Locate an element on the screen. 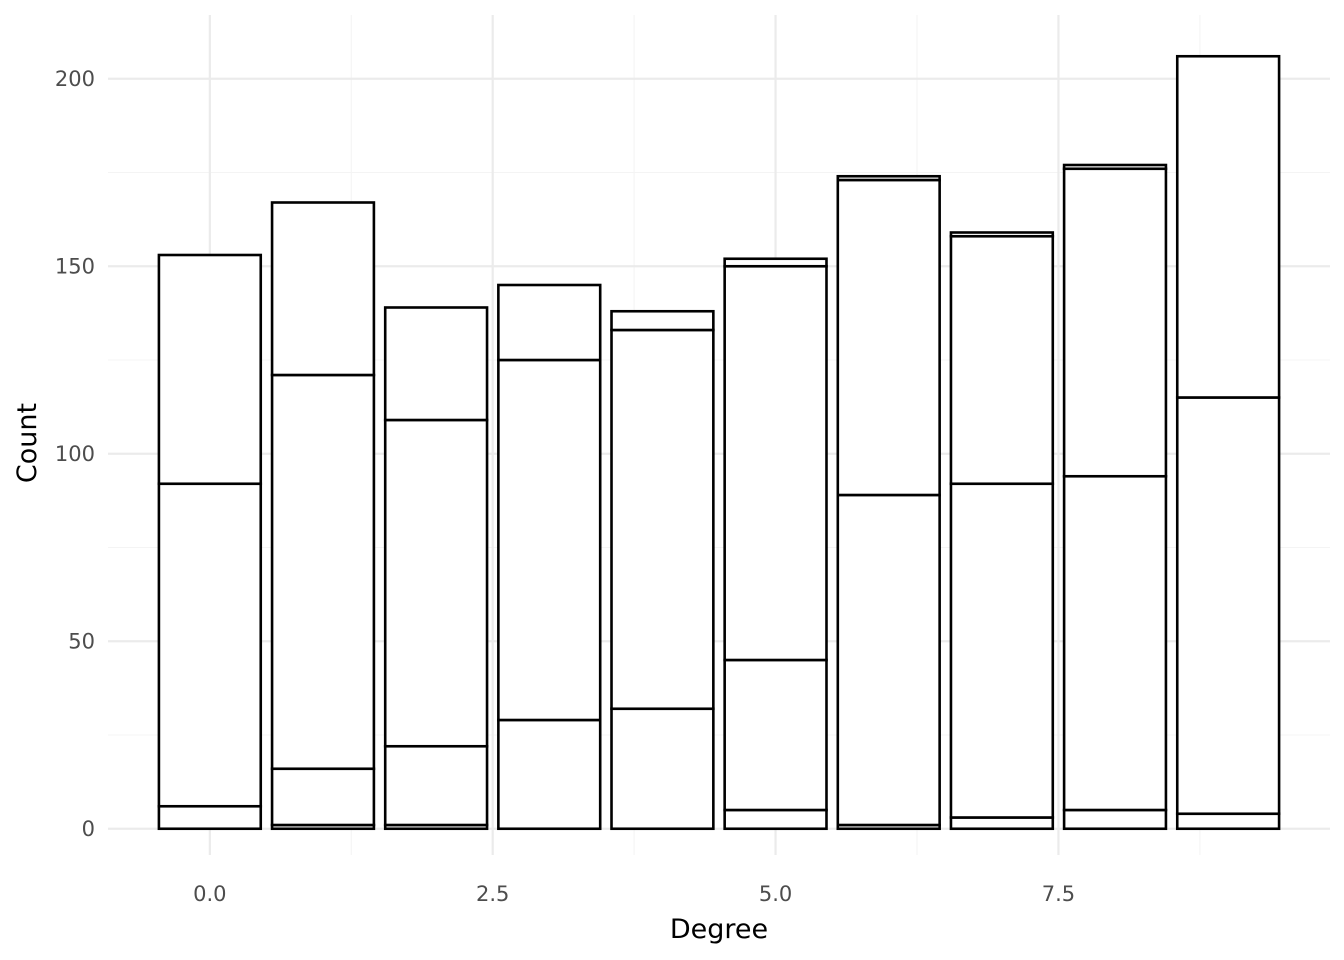 This screenshot has height=960, width=1344. y-tick-label: 50 is located at coordinates (81, 641).